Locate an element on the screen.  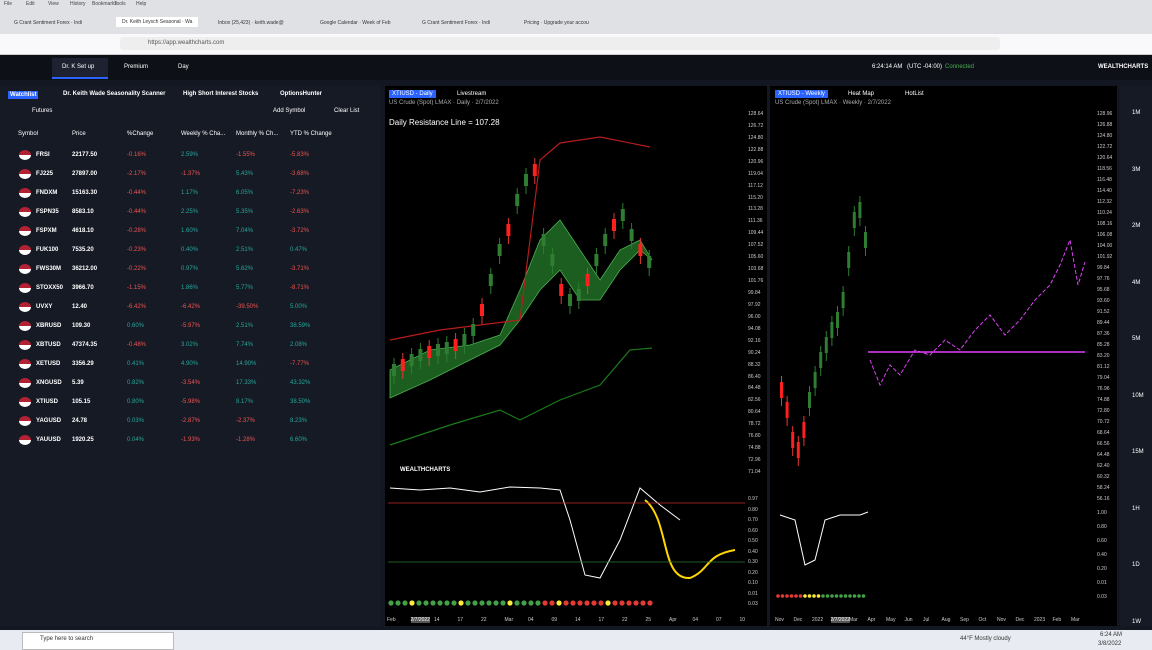
label: WEALTHCHARTS is located at coordinates (1123, 67).